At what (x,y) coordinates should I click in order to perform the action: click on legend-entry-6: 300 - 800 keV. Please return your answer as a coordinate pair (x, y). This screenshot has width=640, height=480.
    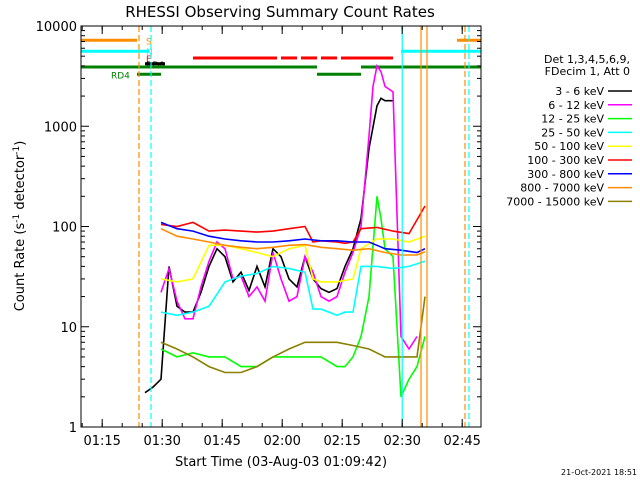
    Looking at the image, I should click on (565, 174).